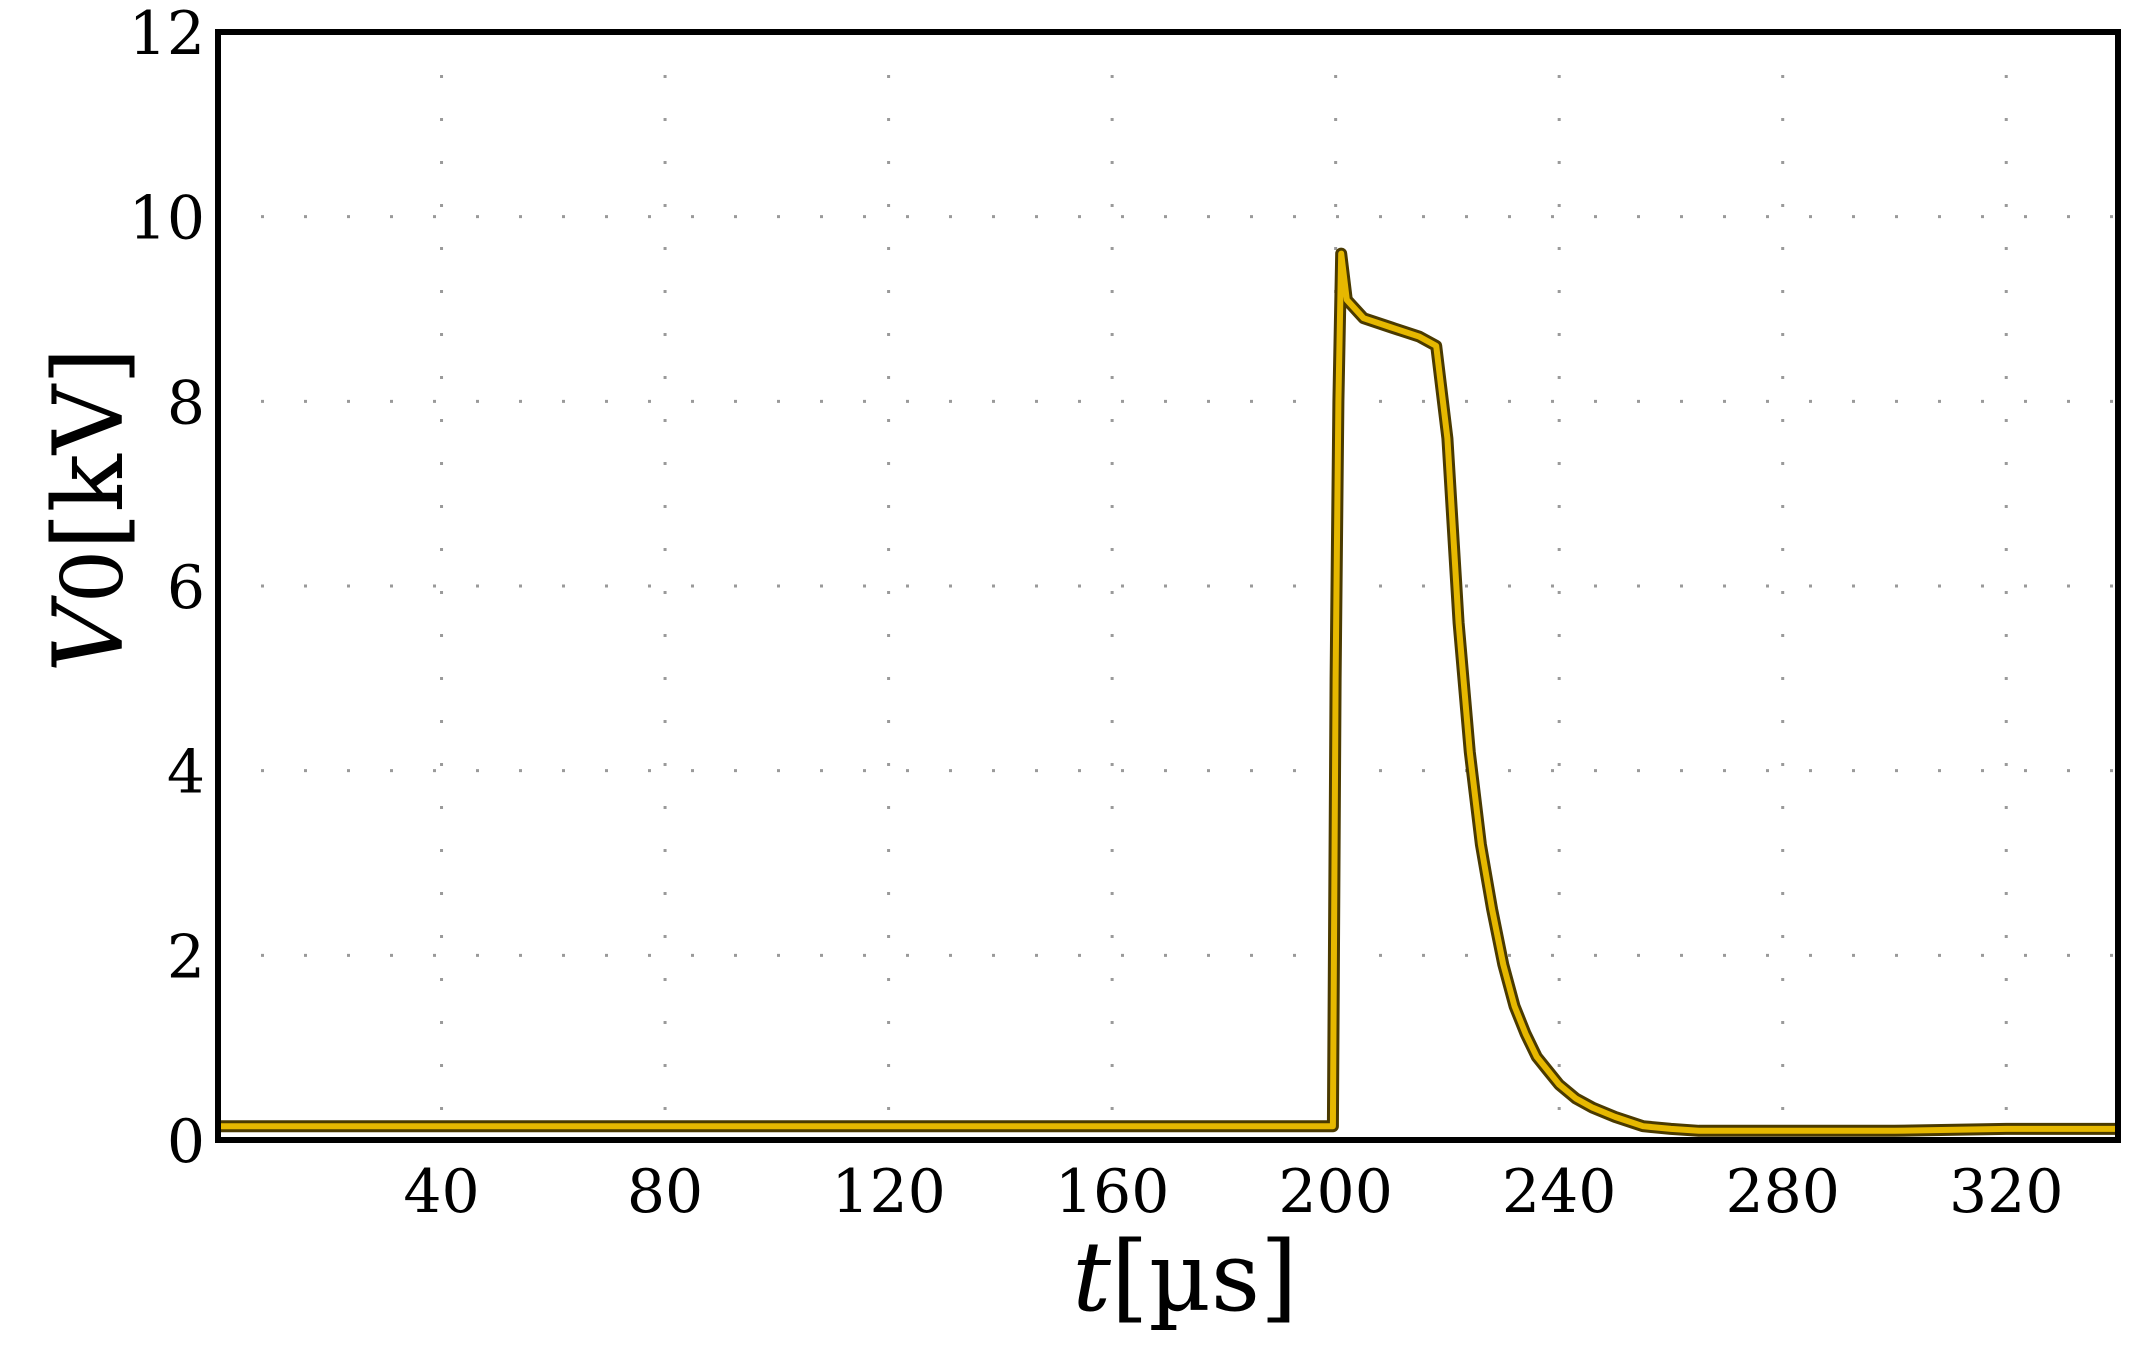  I want to click on x-axis-var: t, so click(1091, 1277).